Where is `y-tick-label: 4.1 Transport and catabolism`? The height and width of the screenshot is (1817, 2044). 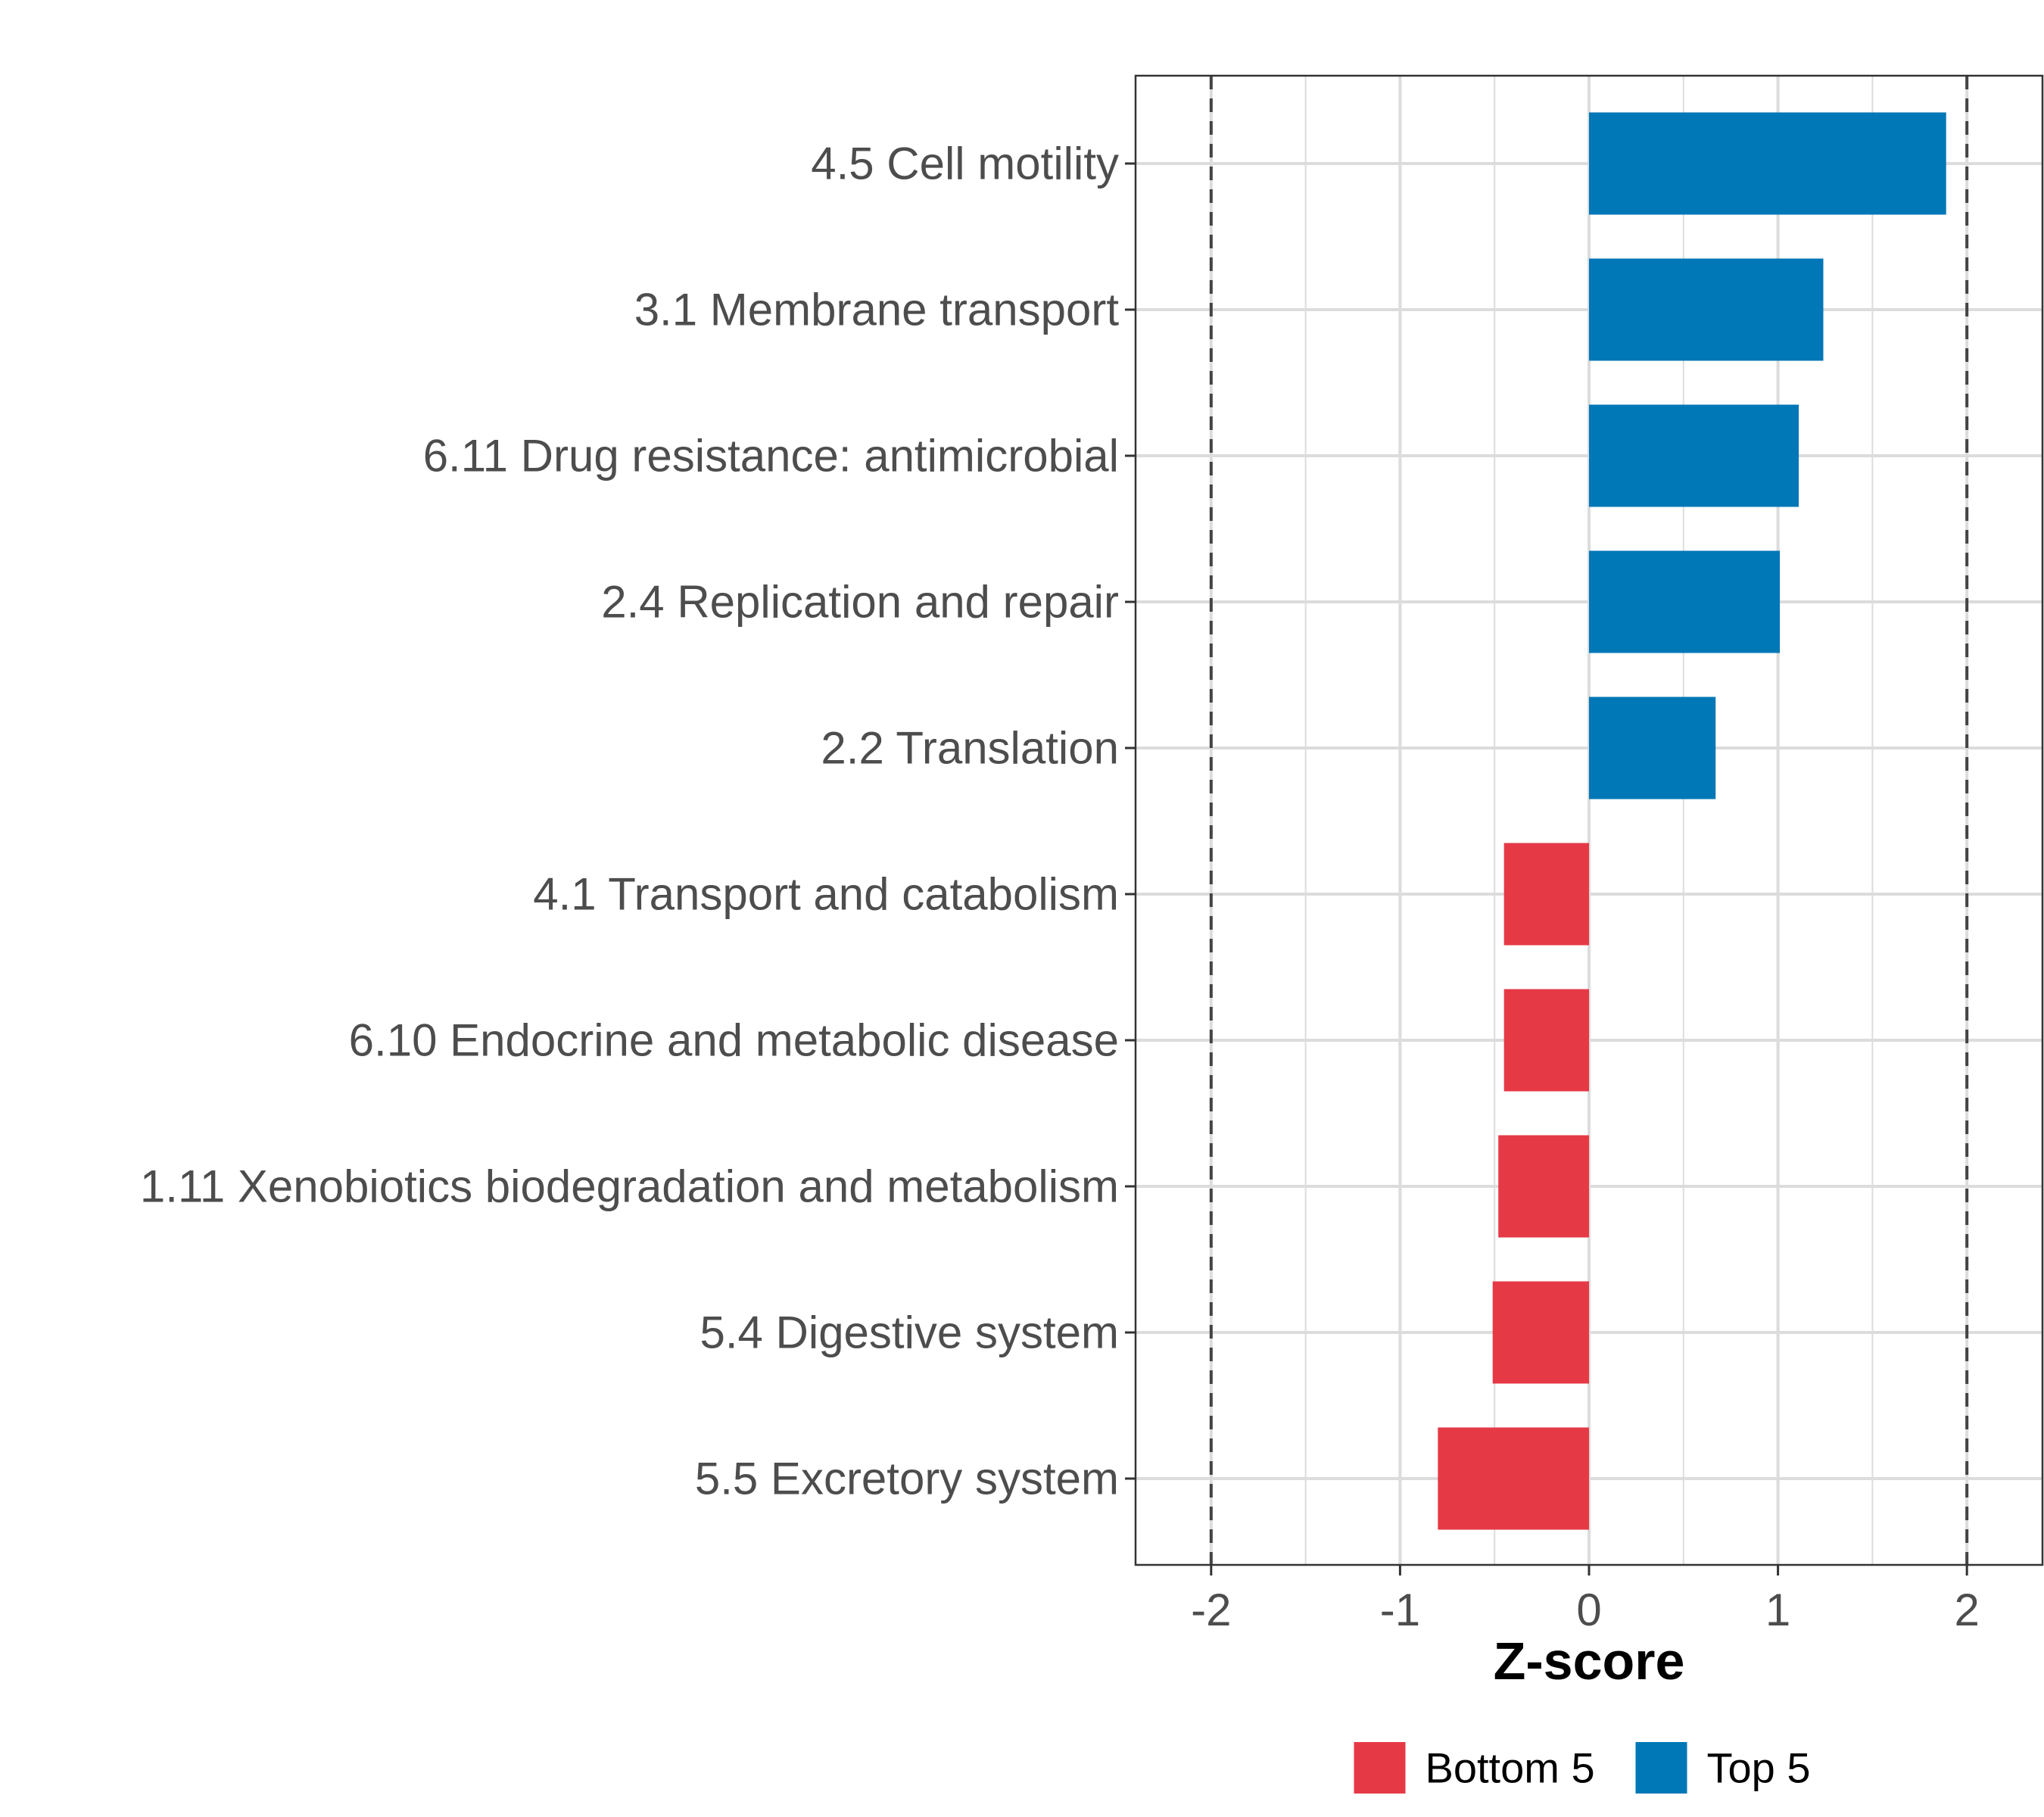 y-tick-label: 4.1 Transport and catabolism is located at coordinates (826, 894).